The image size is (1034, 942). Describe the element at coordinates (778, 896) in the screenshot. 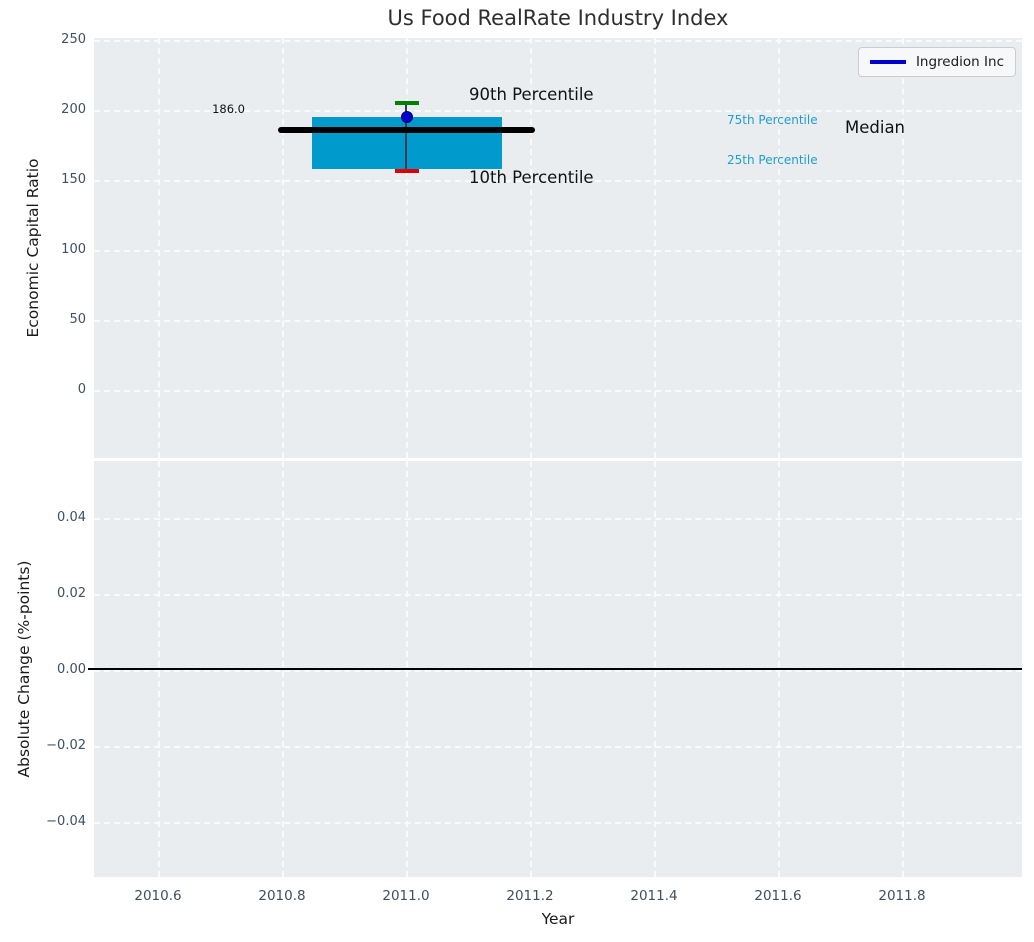

I see `x-tick: 2011.6` at that location.